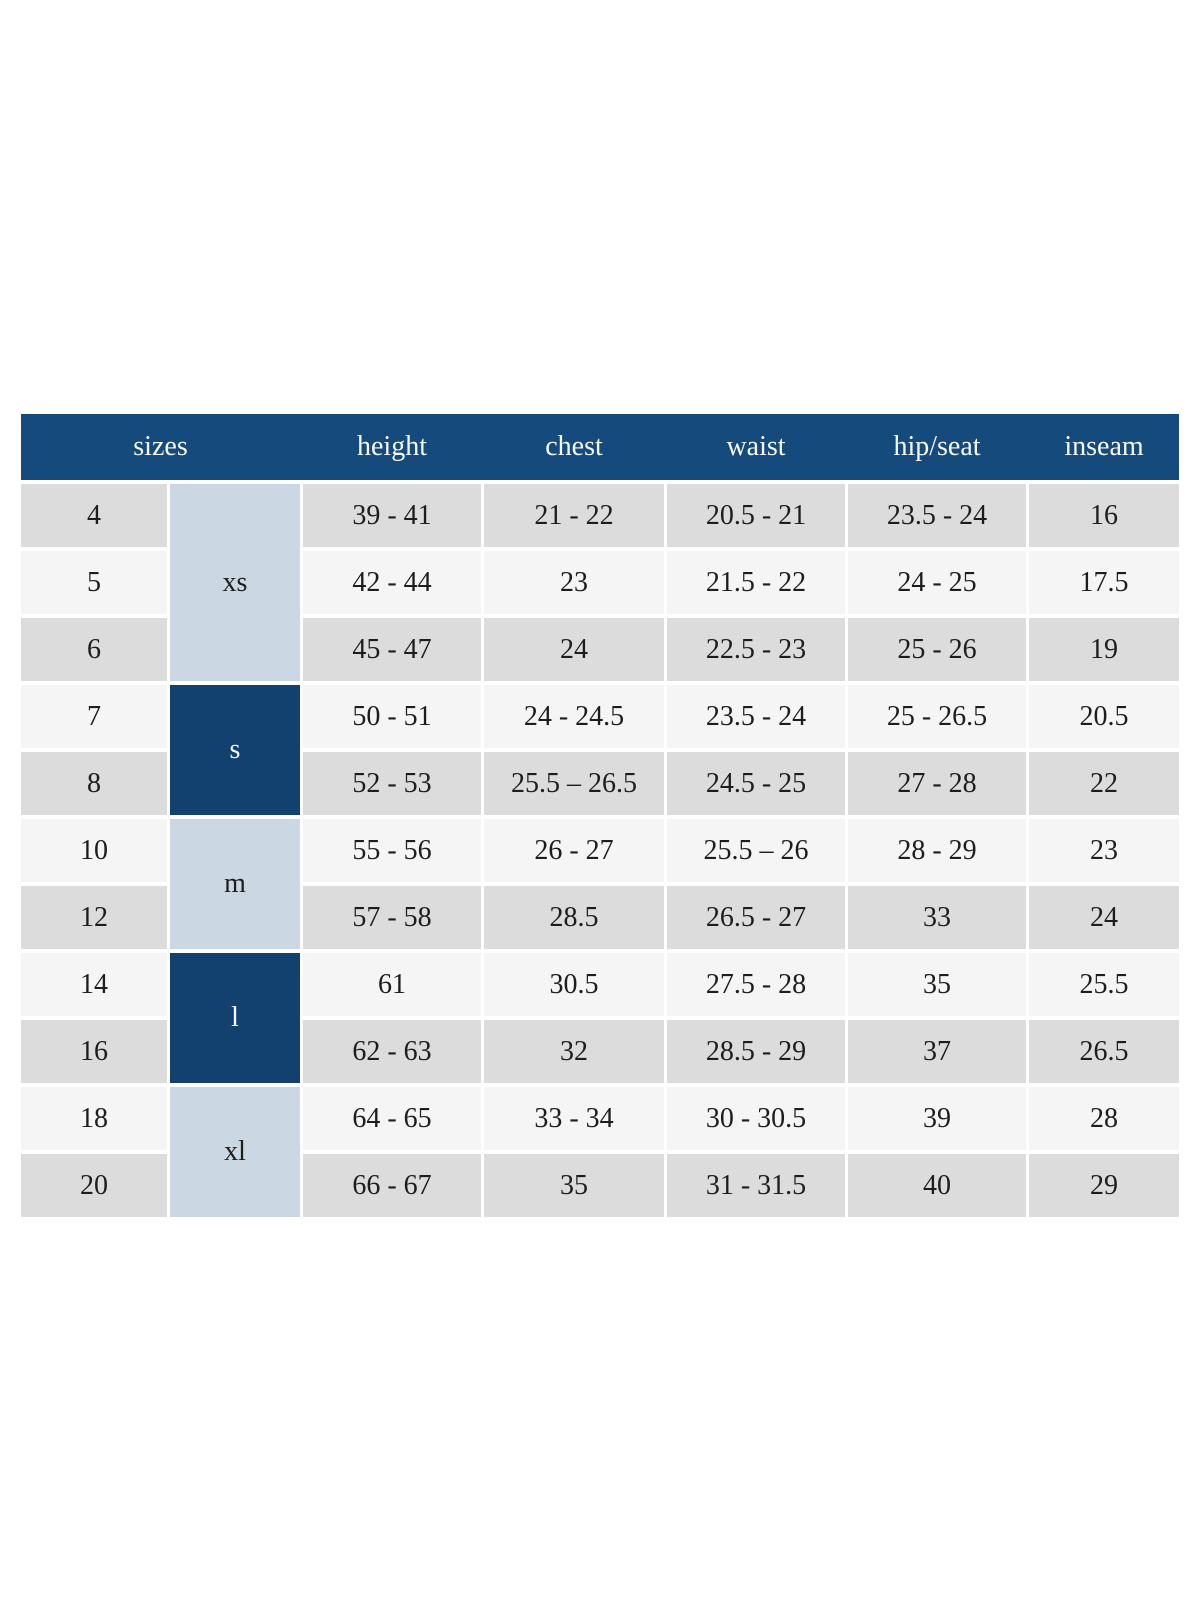  I want to click on inseam-cell: 20.5, so click(1104, 716).